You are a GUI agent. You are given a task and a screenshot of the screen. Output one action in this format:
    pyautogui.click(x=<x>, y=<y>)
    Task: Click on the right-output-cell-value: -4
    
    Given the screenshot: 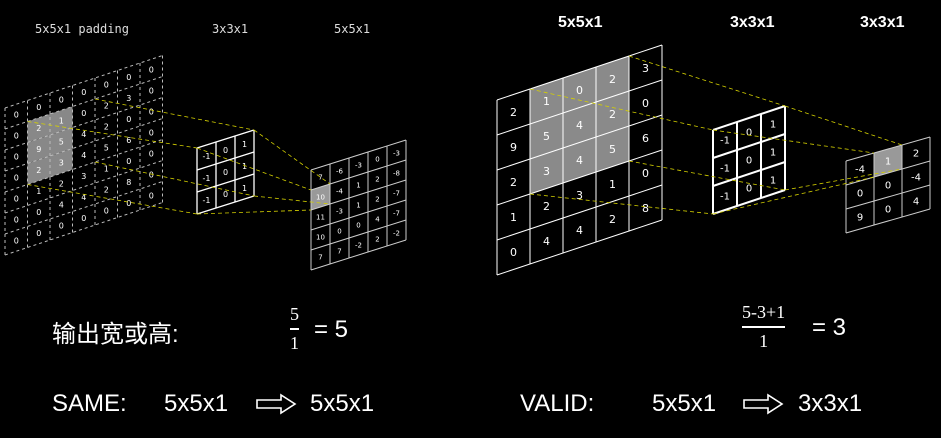 What is the action you would take?
    pyautogui.click(x=916, y=178)
    